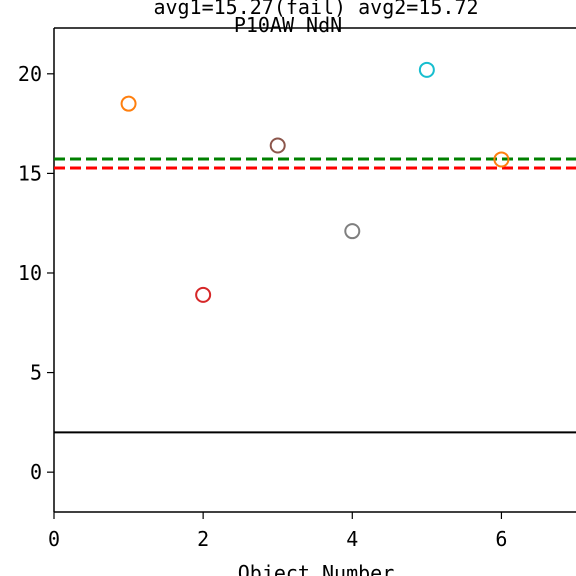 Image resolution: width=576 pixels, height=576 pixels. Describe the element at coordinates (352, 539) in the screenshot. I see `x-tick-label: 4` at that location.